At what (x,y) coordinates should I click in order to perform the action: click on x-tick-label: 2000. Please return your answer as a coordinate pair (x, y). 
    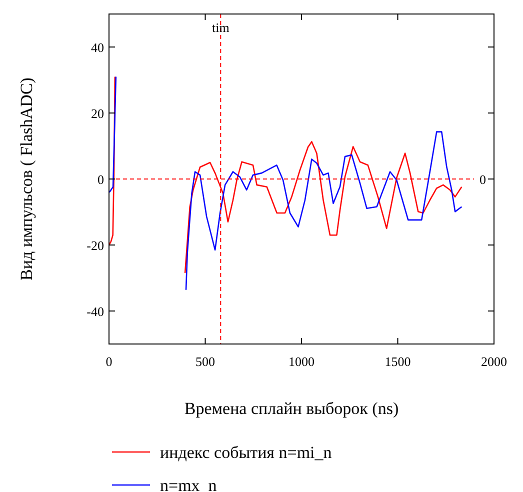
    Looking at the image, I should click on (494, 361).